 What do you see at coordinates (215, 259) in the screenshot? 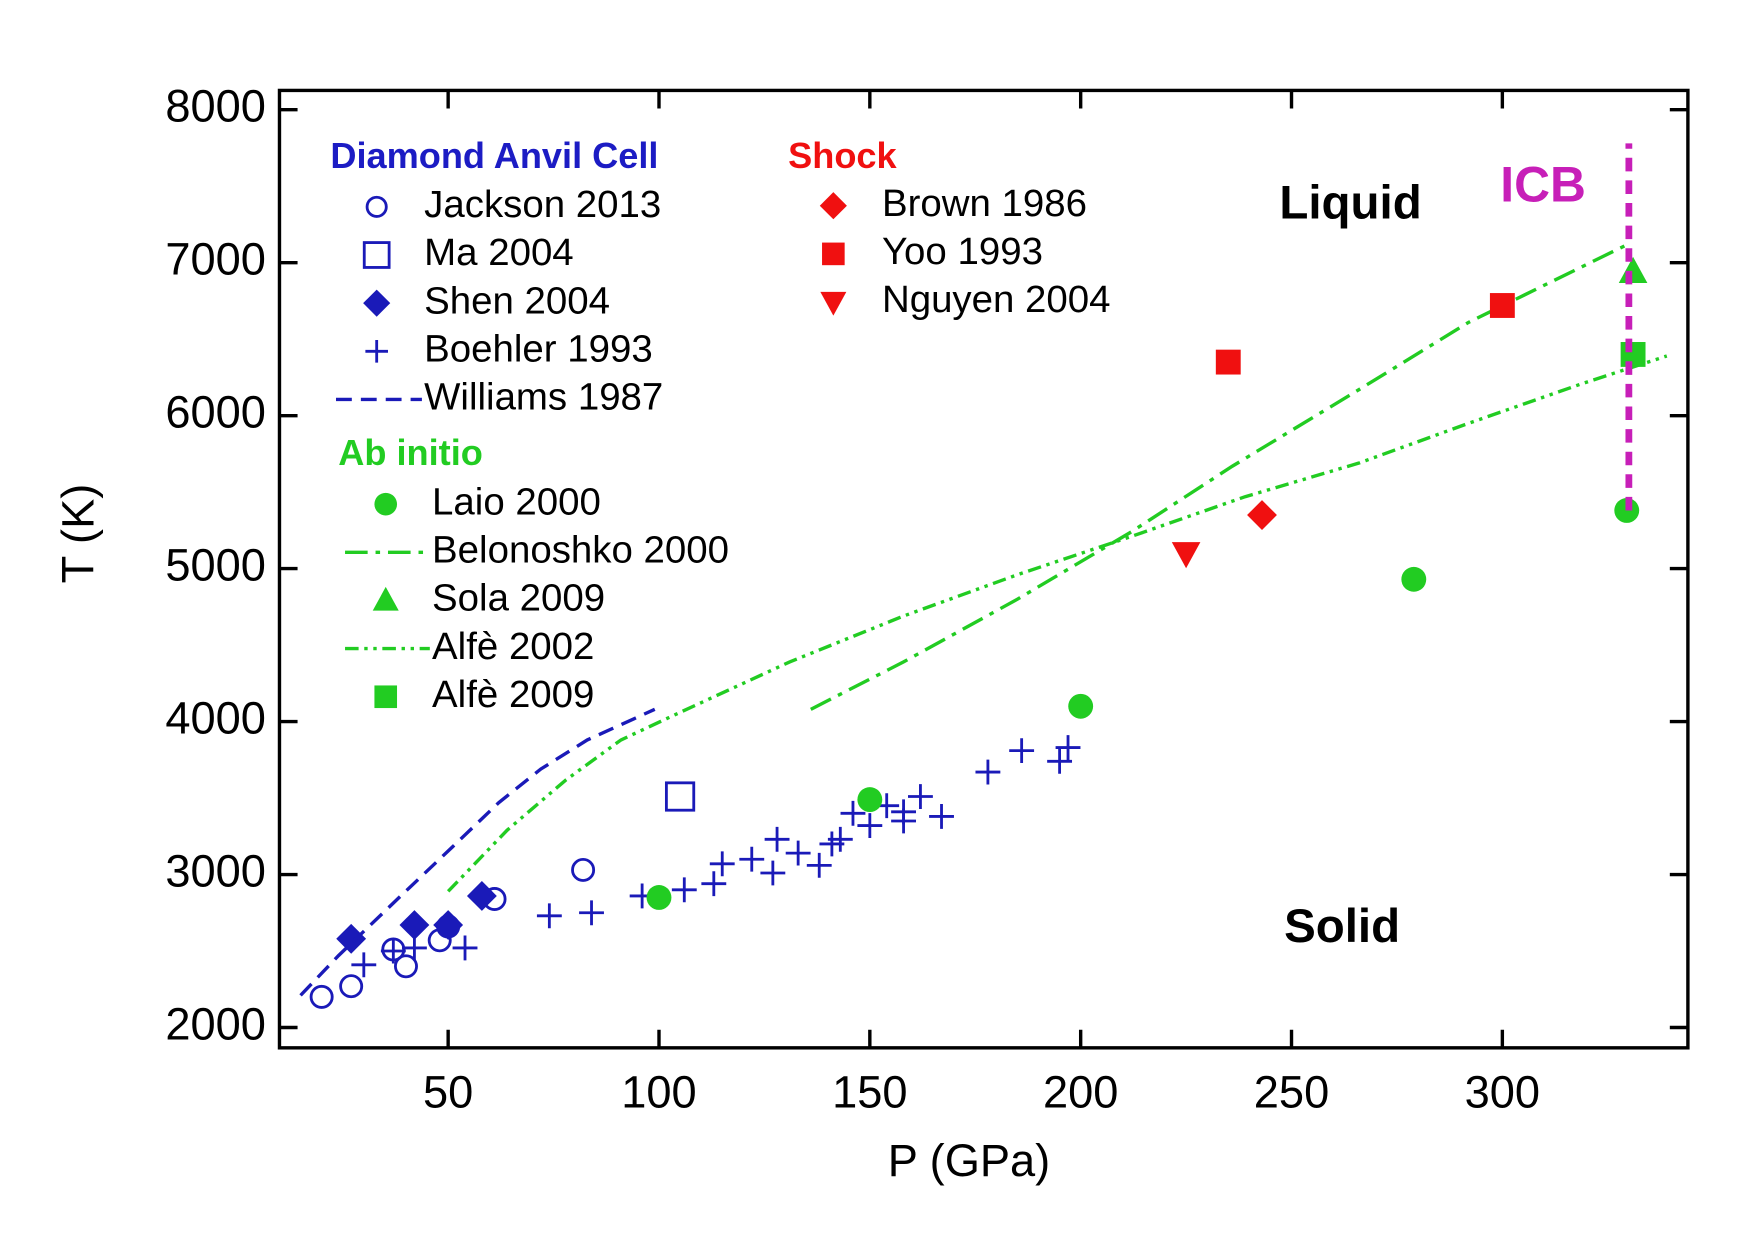
I see `y-tick-label: 7000` at bounding box center [215, 259].